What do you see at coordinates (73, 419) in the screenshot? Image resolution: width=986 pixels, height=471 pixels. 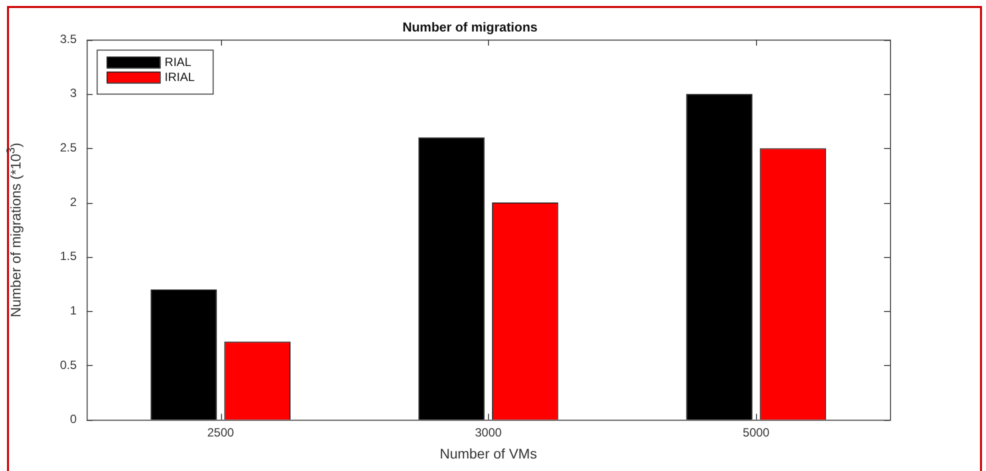 I see `y-tick-label: 0` at bounding box center [73, 419].